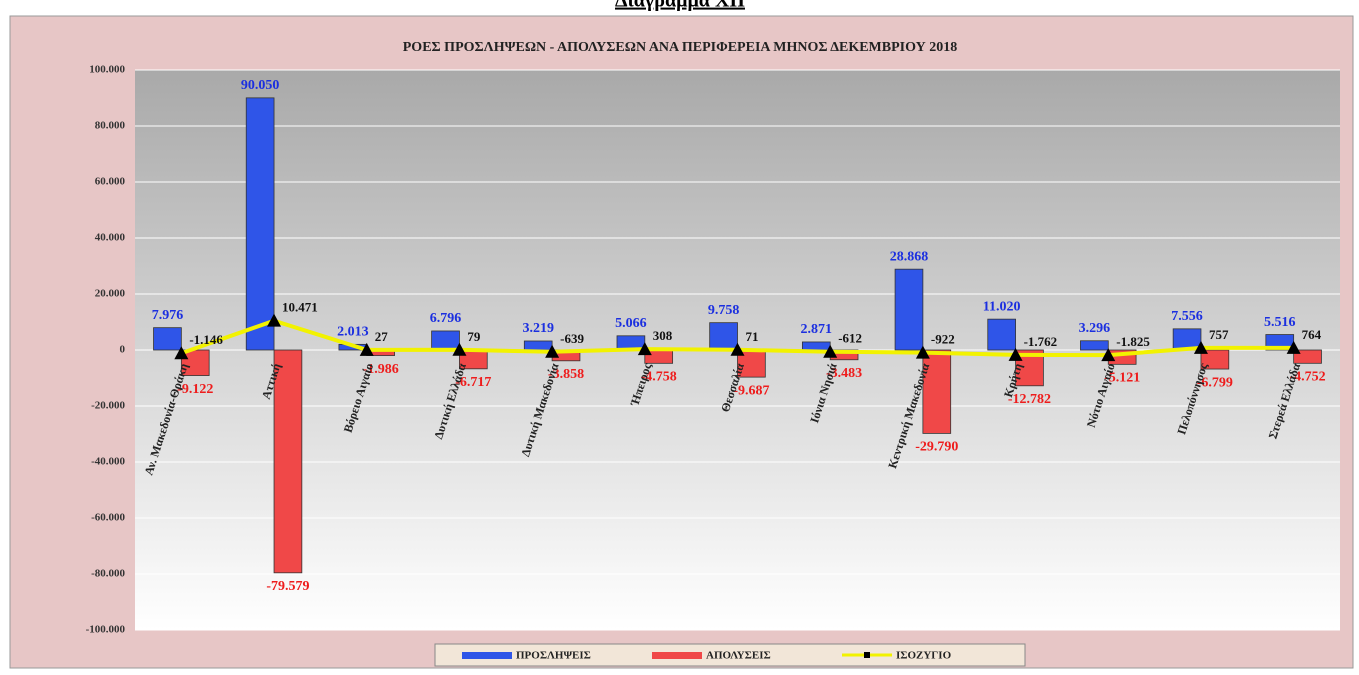 The image size is (1359, 675). What do you see at coordinates (381, 369) in the screenshot?
I see `bar-value-label: -1.986` at bounding box center [381, 369].